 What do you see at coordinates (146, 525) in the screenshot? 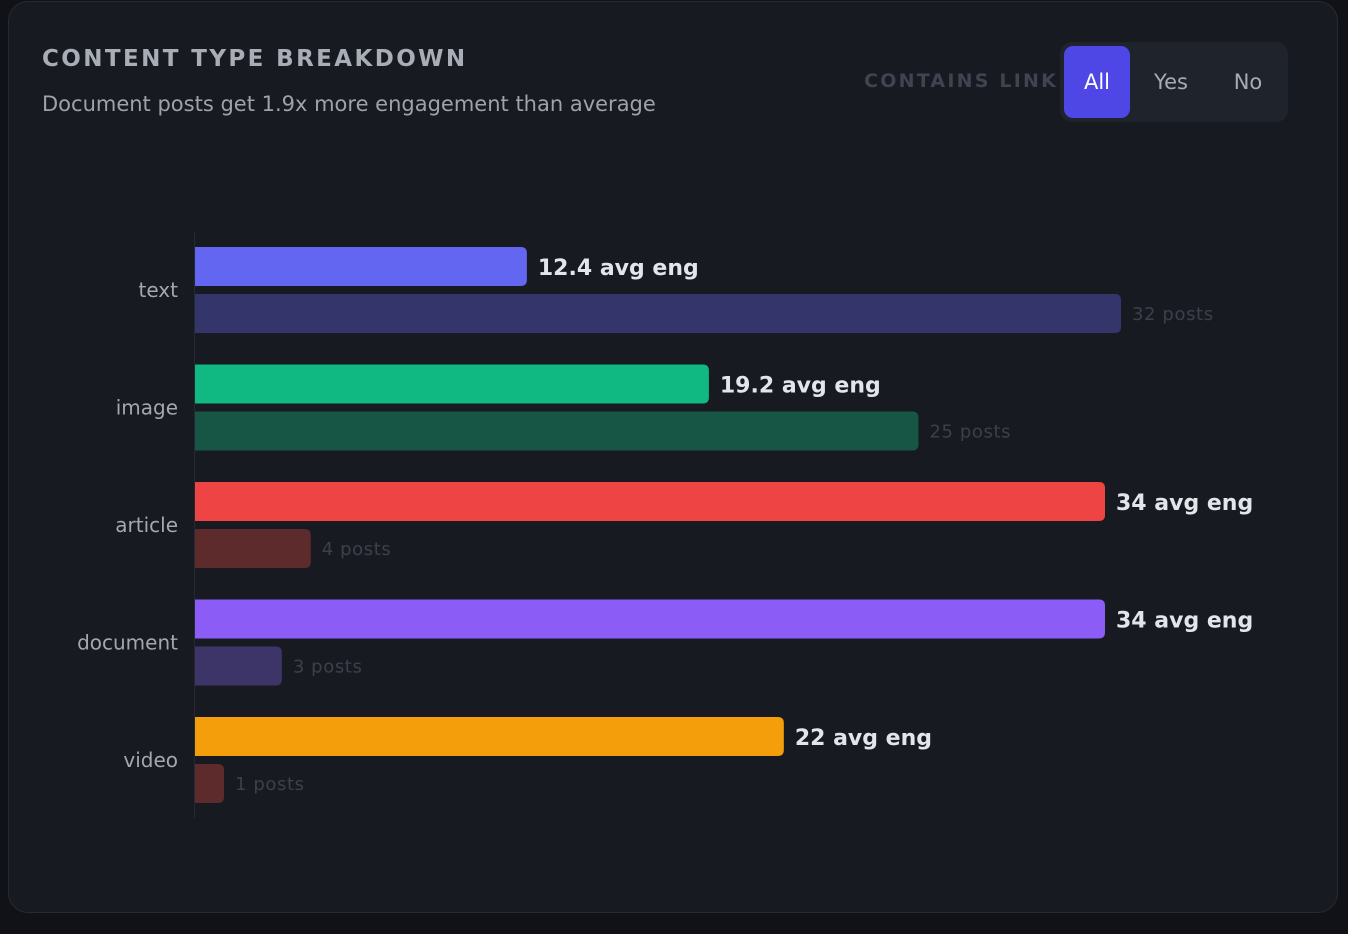
I see `category-label: article` at bounding box center [146, 525].